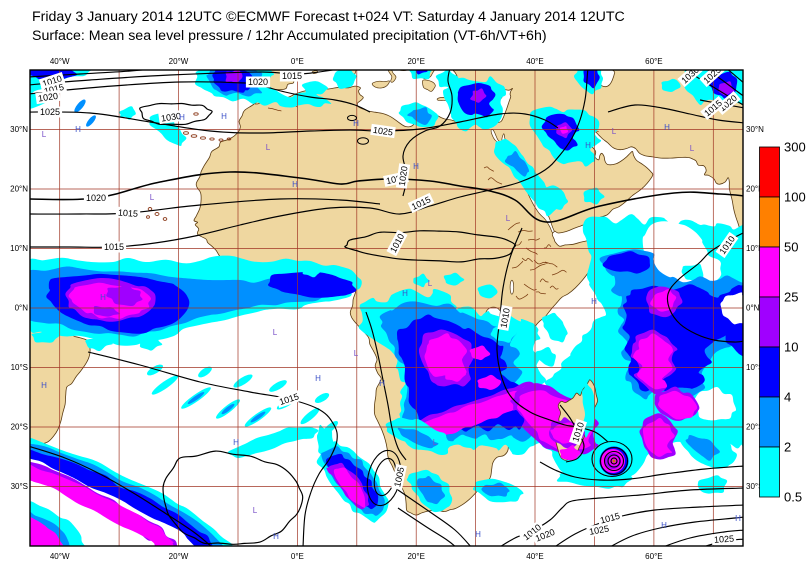 This screenshot has height=573, width=807. Describe the element at coordinates (787, 397) in the screenshot. I see `svg-text: 4` at that location.